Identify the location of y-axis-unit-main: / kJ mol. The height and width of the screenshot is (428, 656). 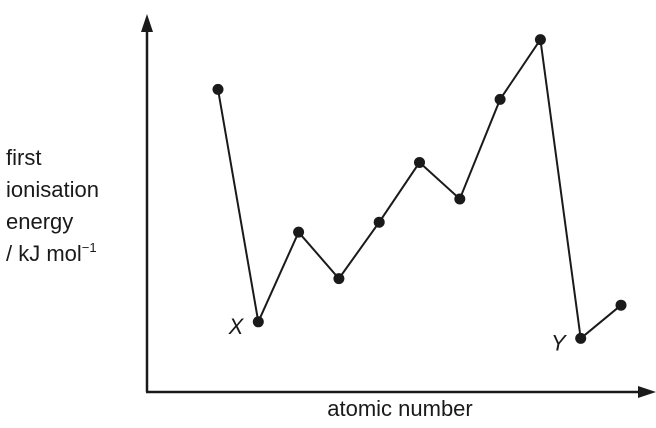
(44, 253).